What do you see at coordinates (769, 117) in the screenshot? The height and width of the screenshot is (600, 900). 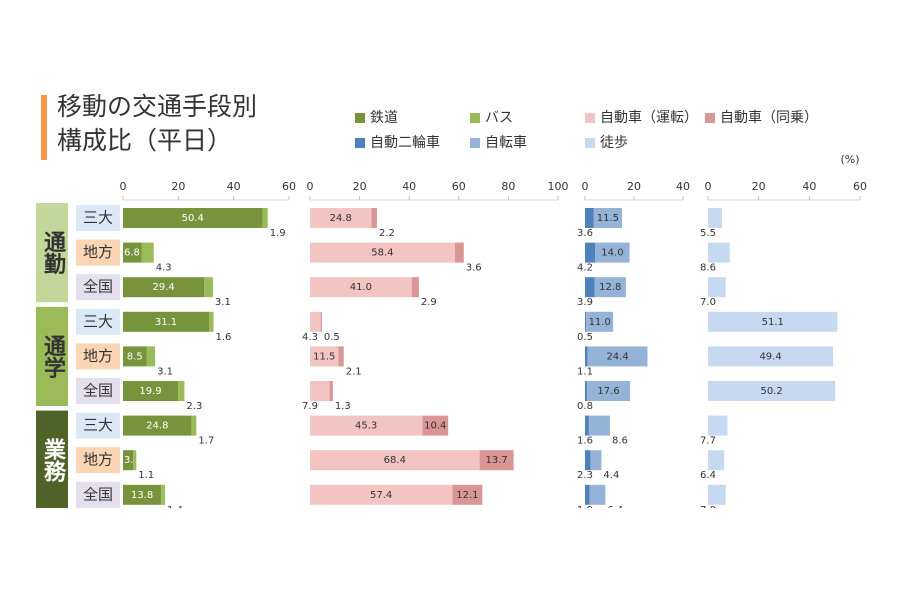 I see `legend-label: 自動車（同乗）` at bounding box center [769, 117].